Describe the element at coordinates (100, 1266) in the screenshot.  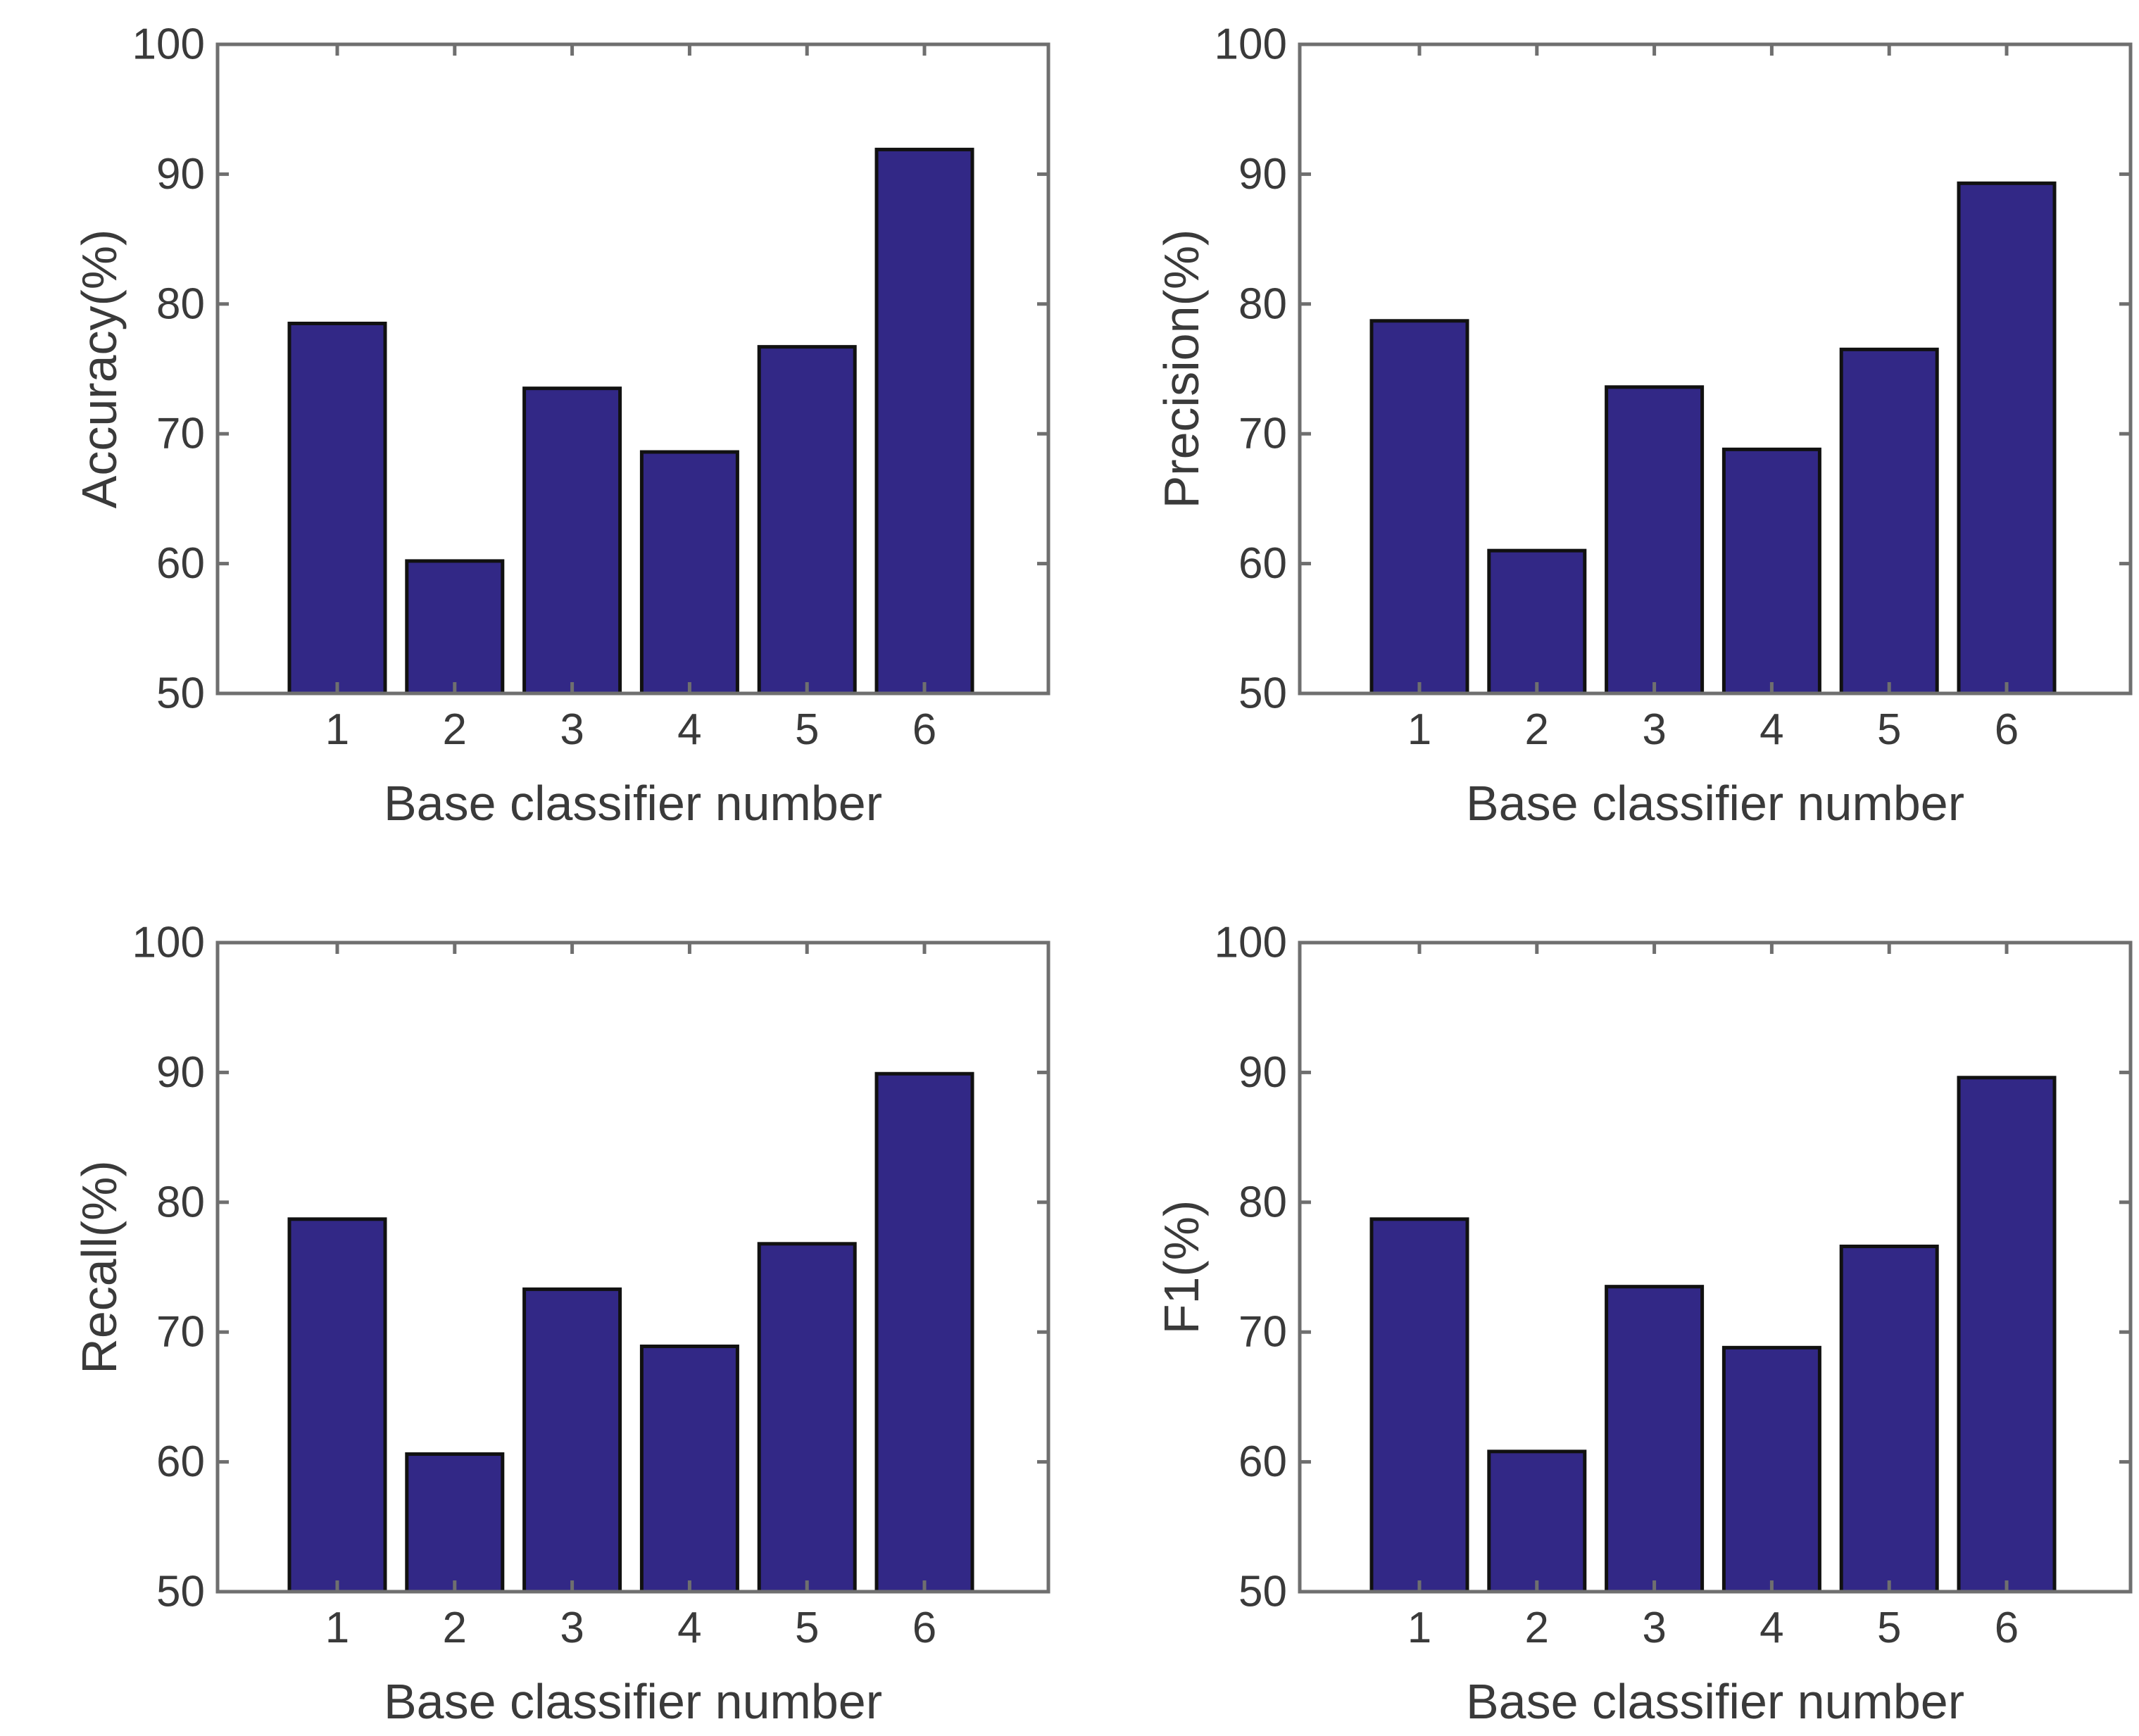
I see `y-axis-label: Recall(%)` at that location.